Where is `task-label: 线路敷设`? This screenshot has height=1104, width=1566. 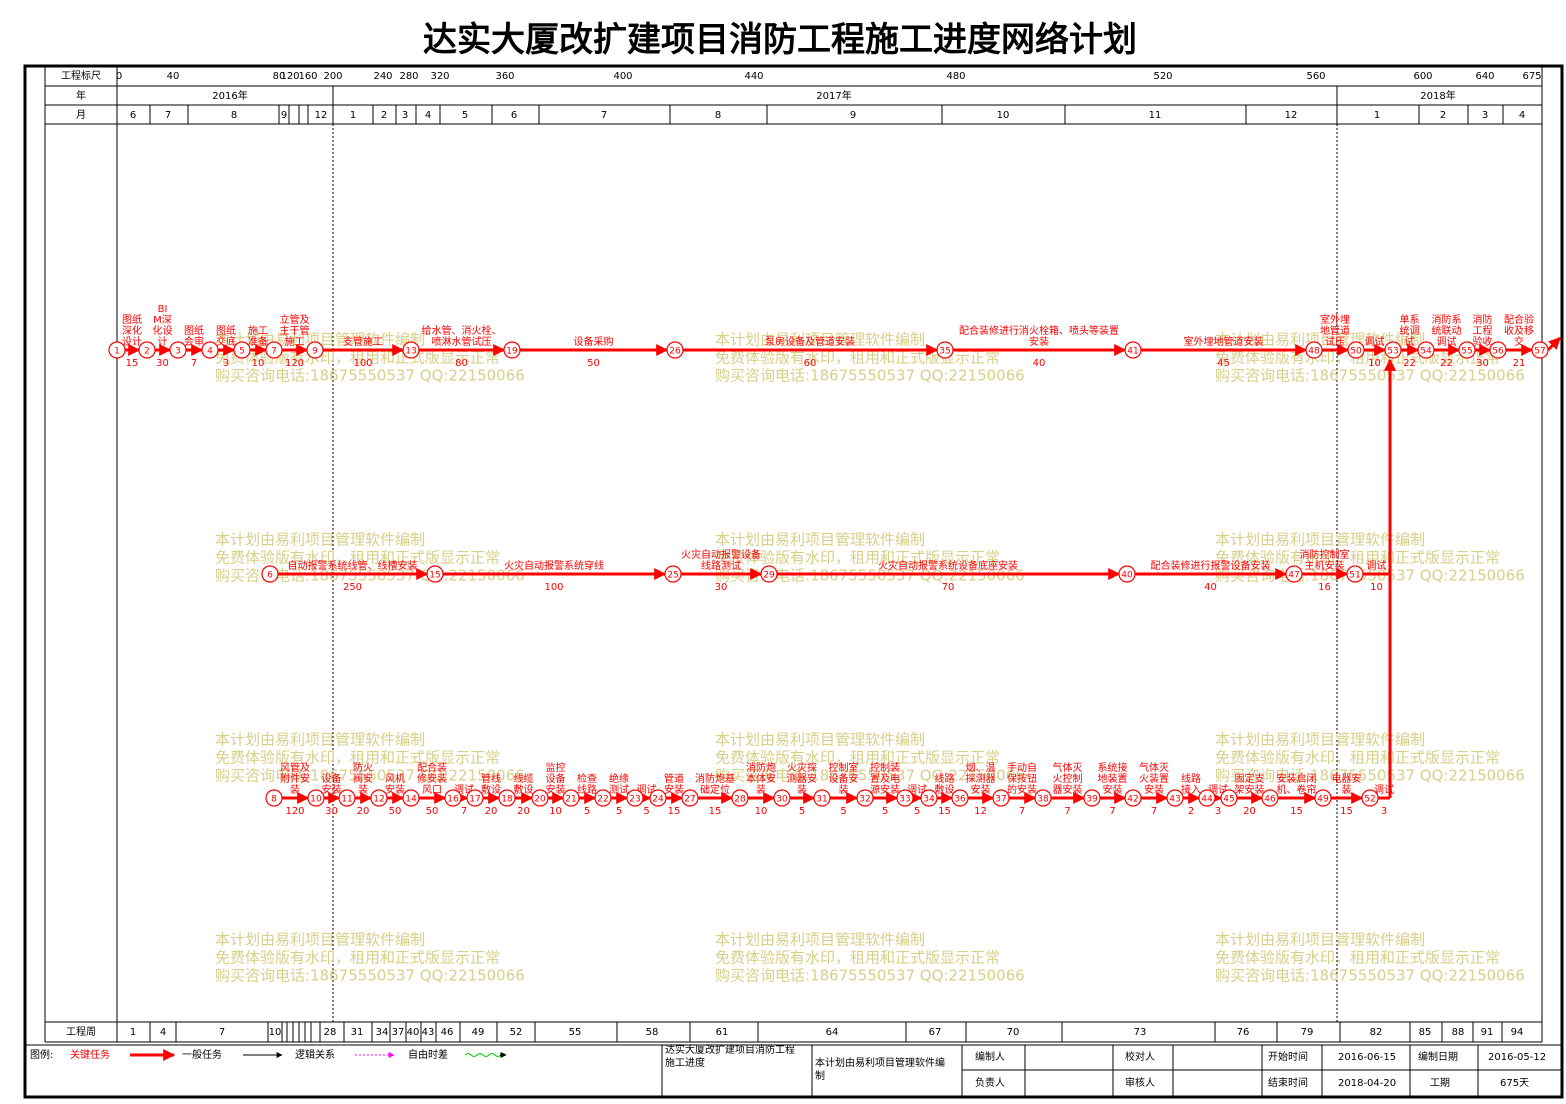 task-label: 线路敷设 is located at coordinates (945, 784).